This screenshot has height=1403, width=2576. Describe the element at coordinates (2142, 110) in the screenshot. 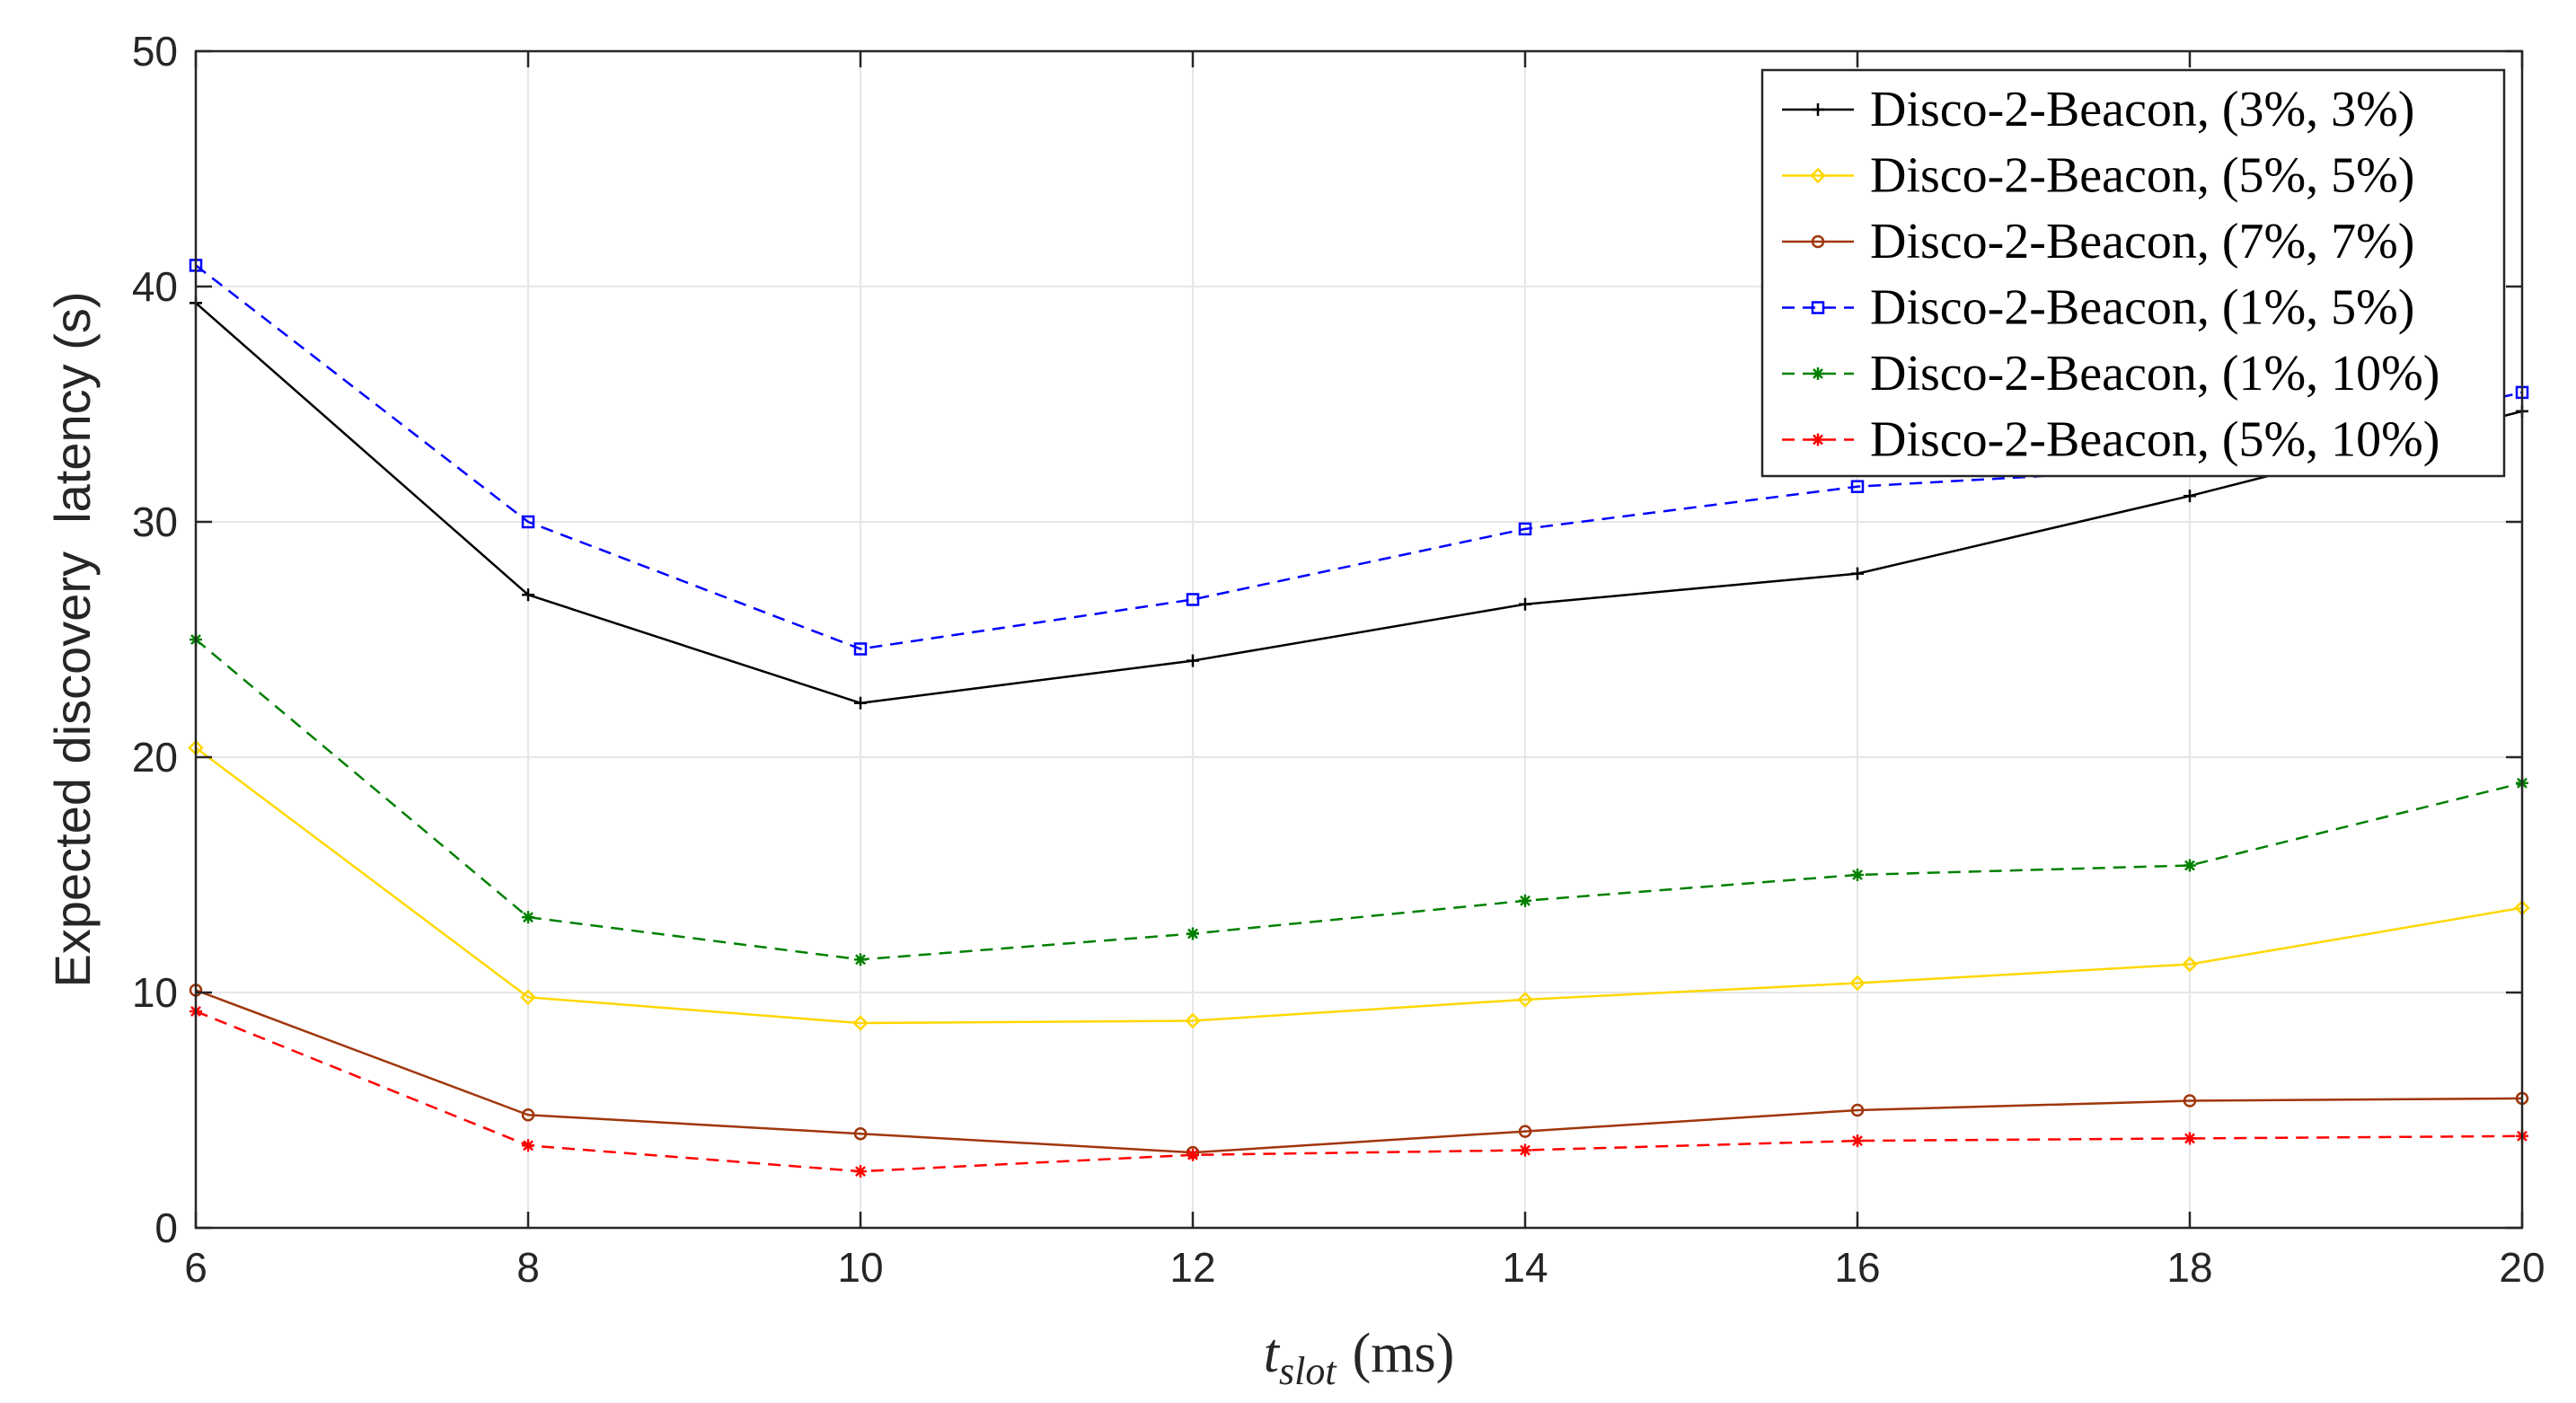

I see `legend-label: Disco-2-Beacon, (3%, 3%)` at that location.